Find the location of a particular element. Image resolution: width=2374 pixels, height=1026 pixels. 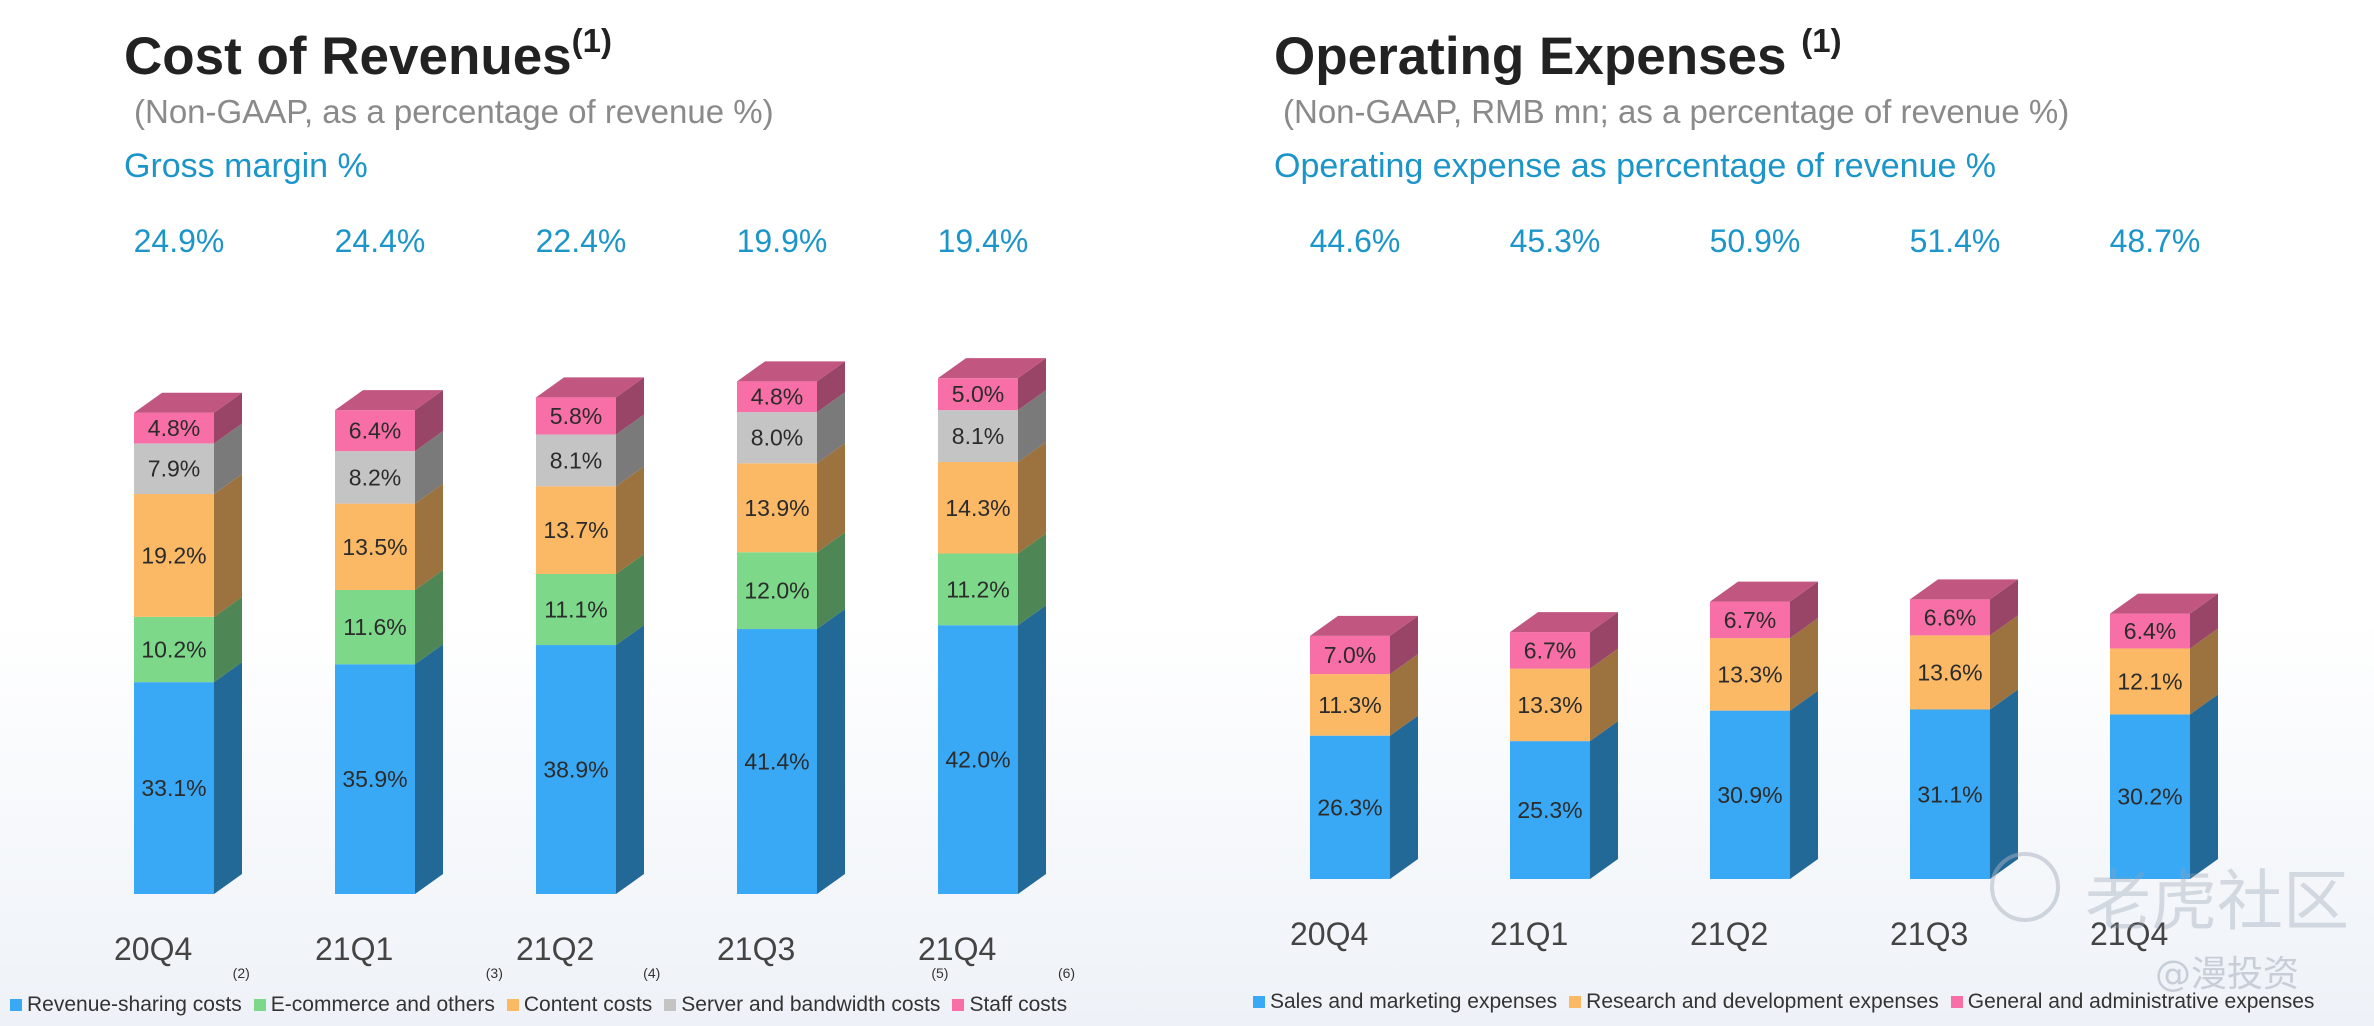

data-label: 33.1% is located at coordinates (173, 788).